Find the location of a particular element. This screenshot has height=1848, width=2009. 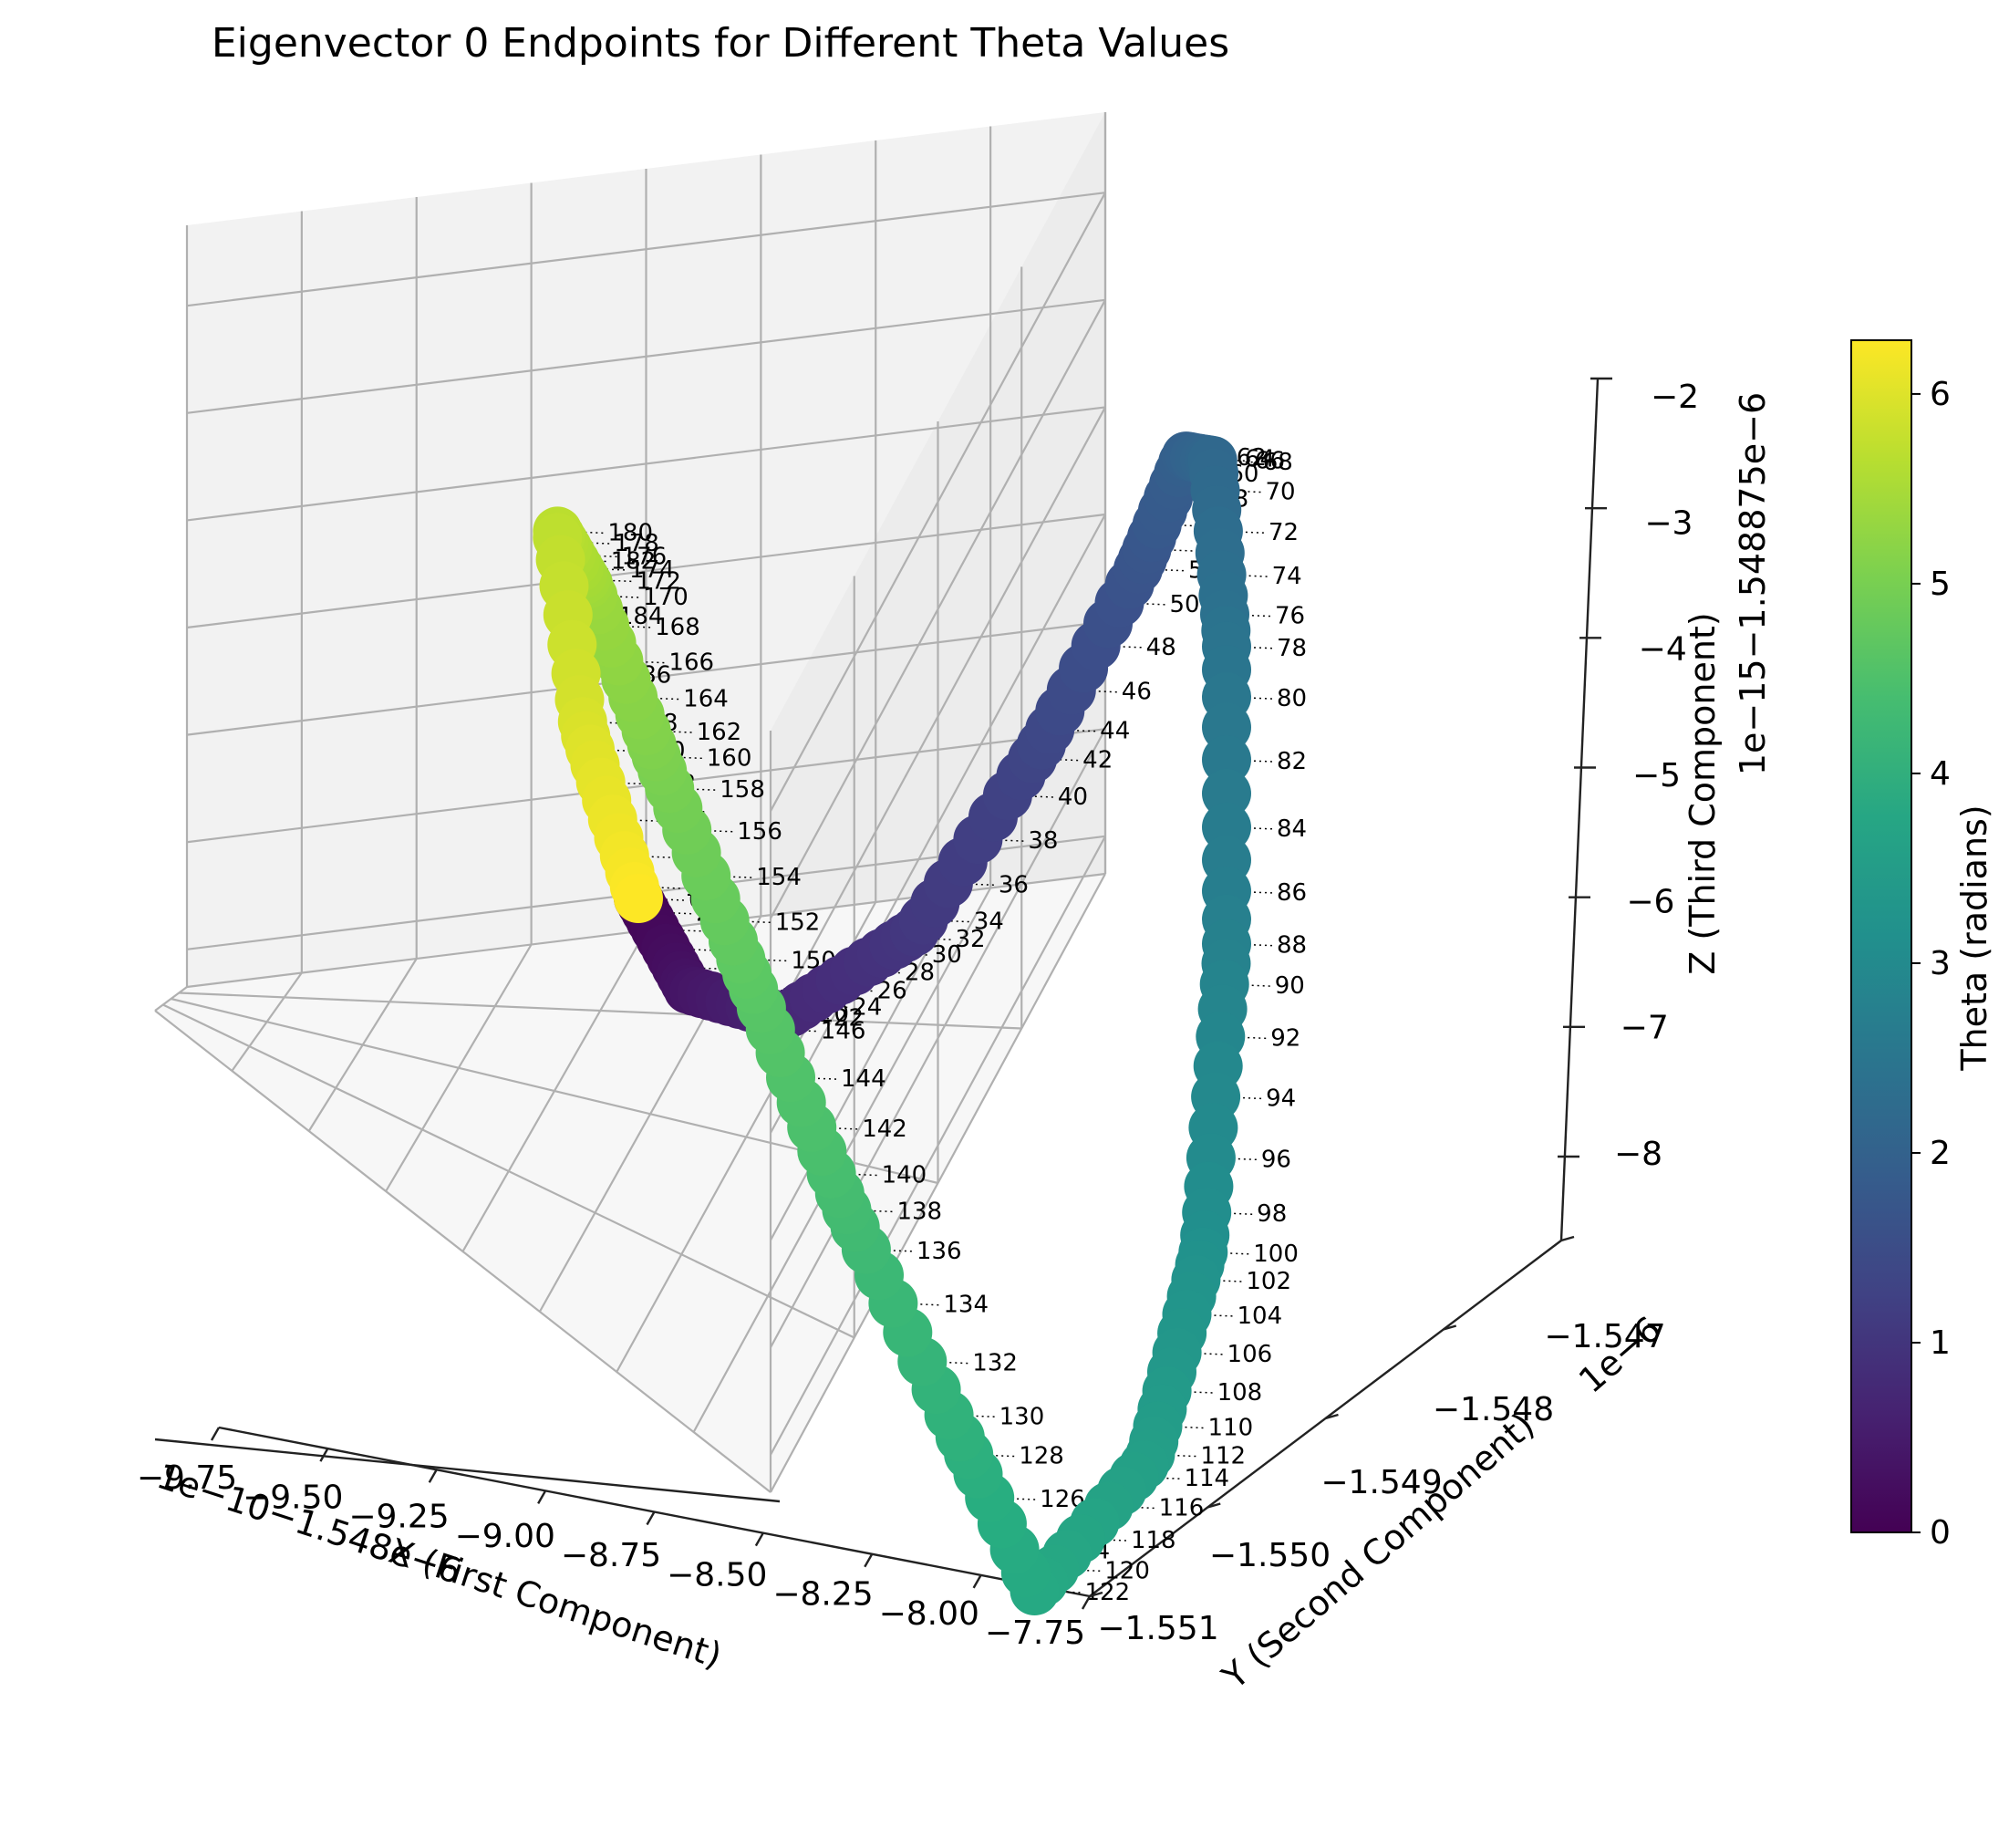

colorbar-tick-label: 4 is located at coordinates (1941, 774).